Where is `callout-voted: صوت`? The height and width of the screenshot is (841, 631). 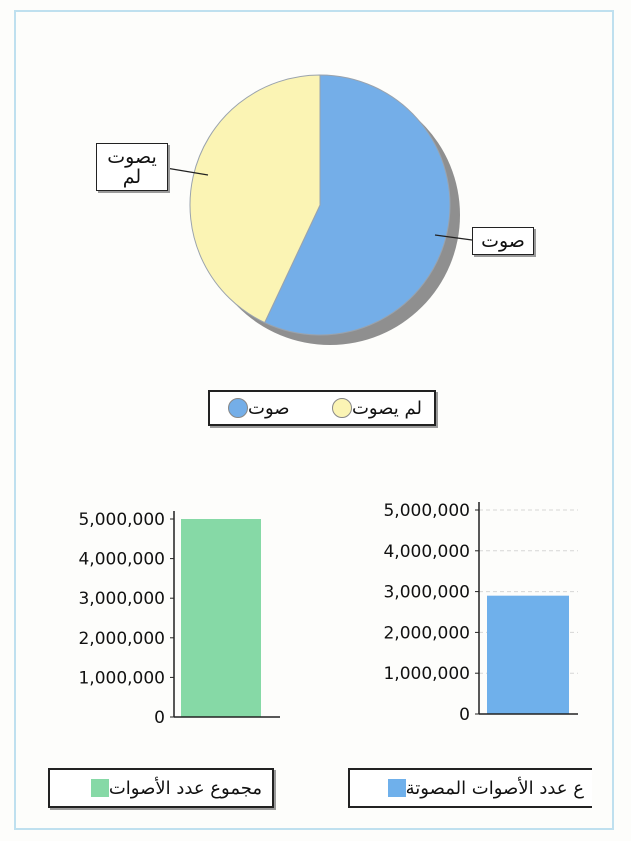 callout-voted: صوت is located at coordinates (503, 241).